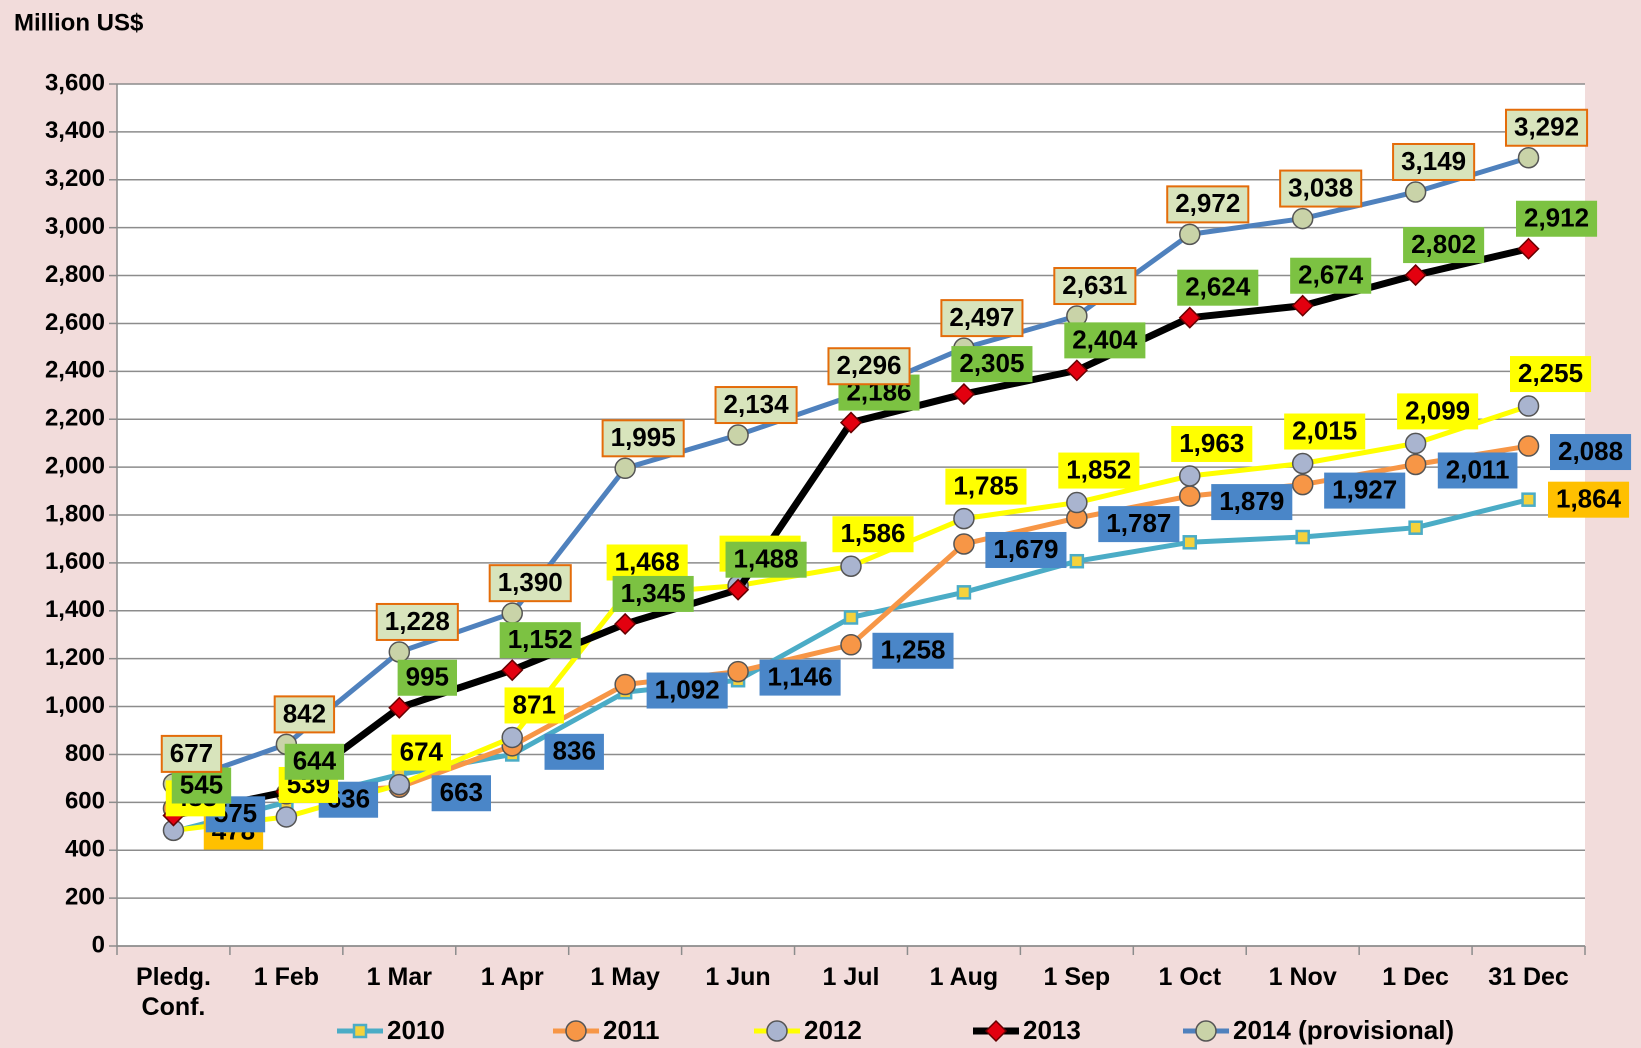 The height and width of the screenshot is (1048, 1641). I want to click on data-label-text: 995, so click(427, 677).